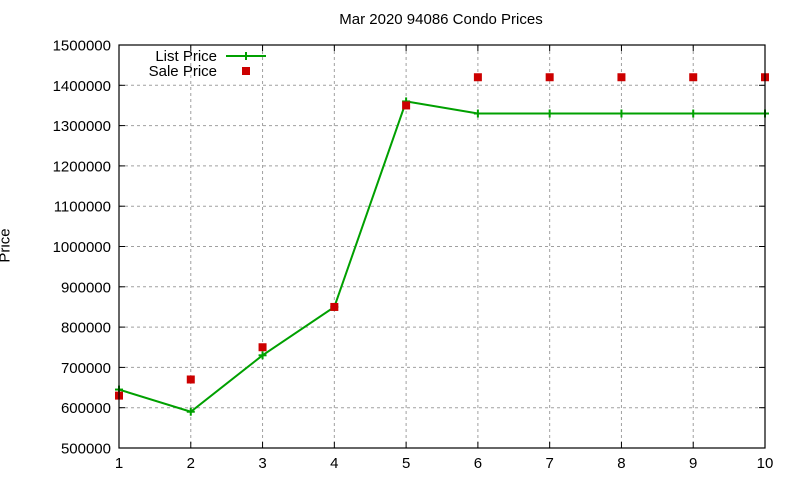  I want to click on y-tick-label: 1300000, so click(82, 126).